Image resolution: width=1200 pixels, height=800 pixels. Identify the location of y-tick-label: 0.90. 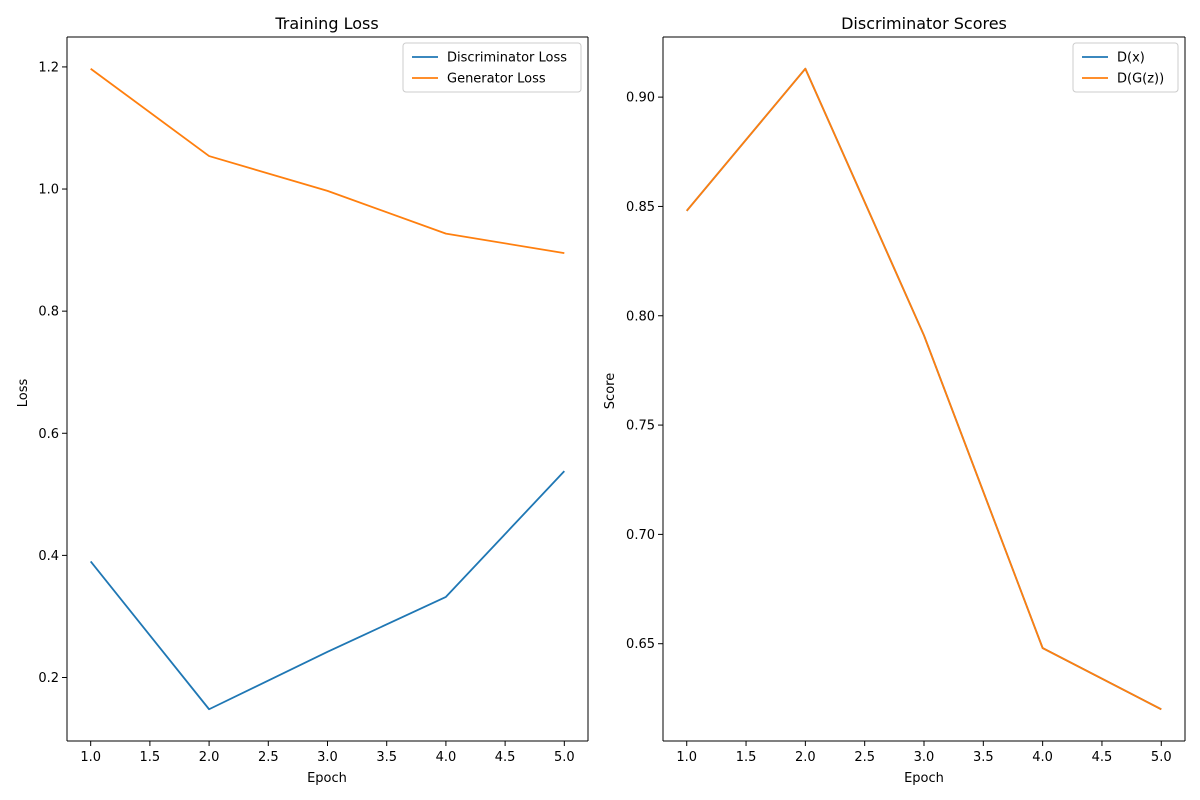
(640, 98).